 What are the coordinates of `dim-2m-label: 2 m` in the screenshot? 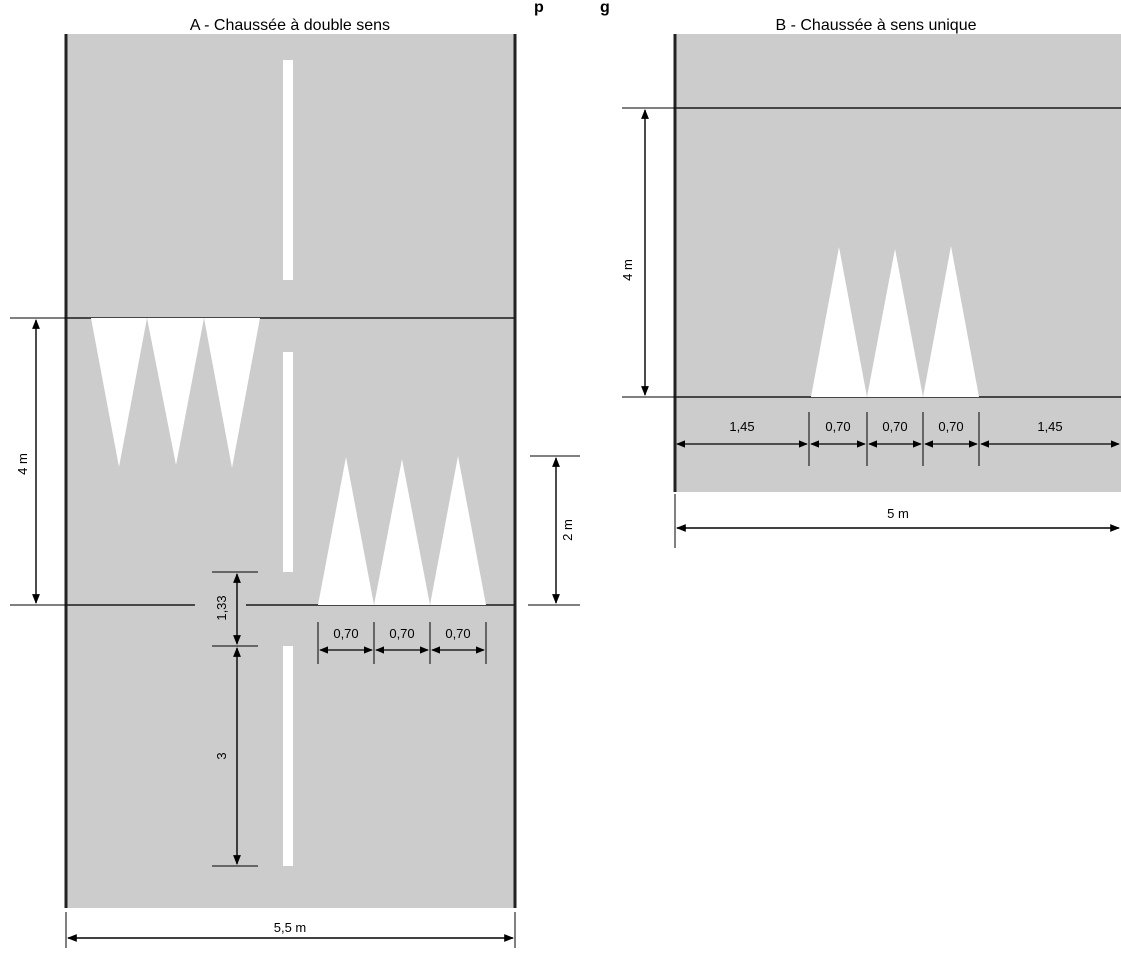 It's located at (567, 530).